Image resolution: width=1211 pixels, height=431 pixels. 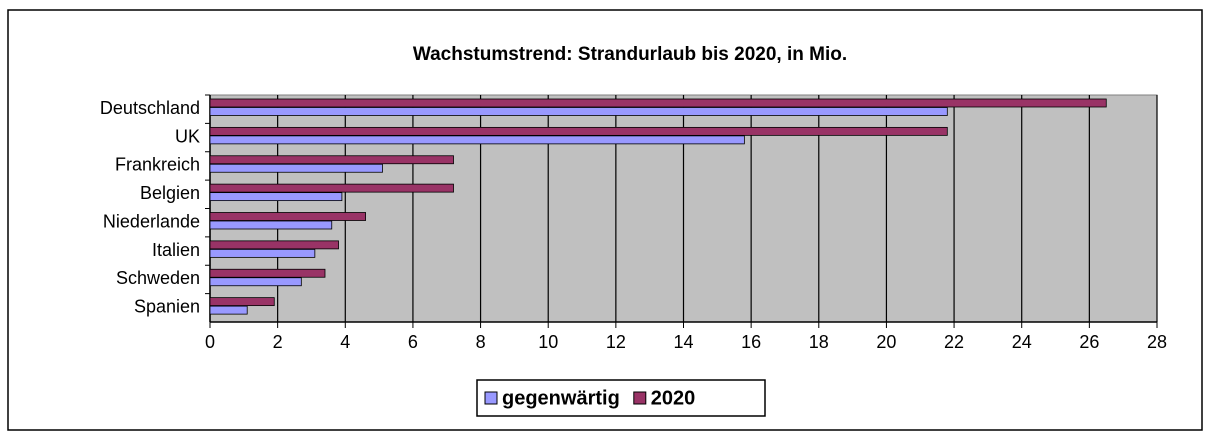 What do you see at coordinates (158, 278) in the screenshot?
I see `y-tick-label: Schweden` at bounding box center [158, 278].